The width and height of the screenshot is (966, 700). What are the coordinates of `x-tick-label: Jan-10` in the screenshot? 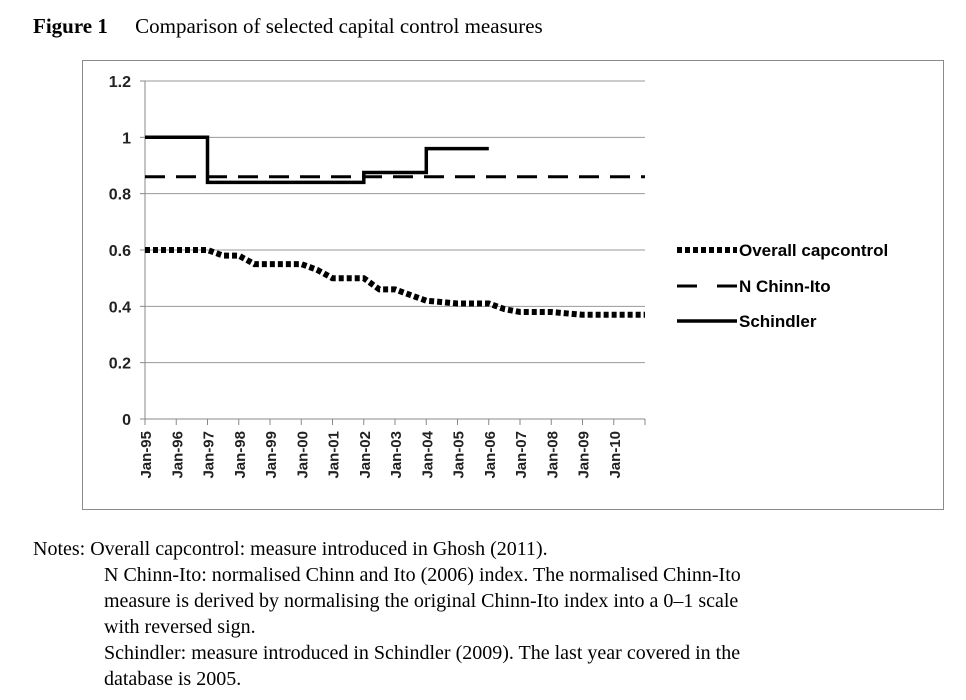 It's located at (615, 455).